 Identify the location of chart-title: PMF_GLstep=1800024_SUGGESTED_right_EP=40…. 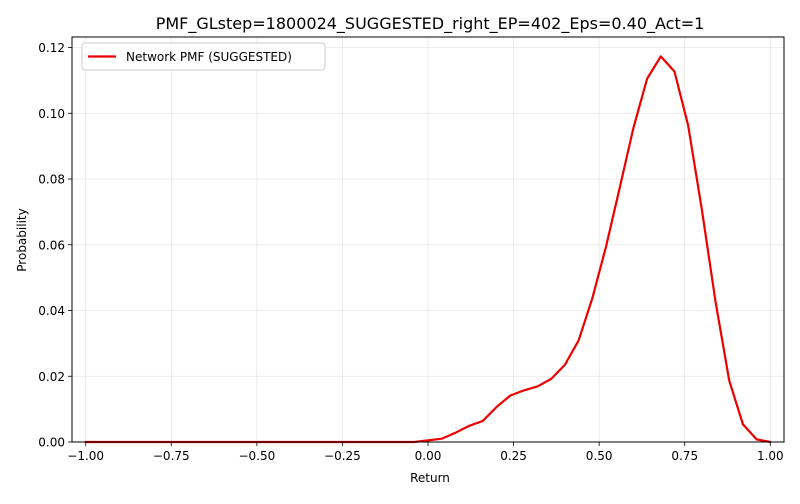
(430, 24).